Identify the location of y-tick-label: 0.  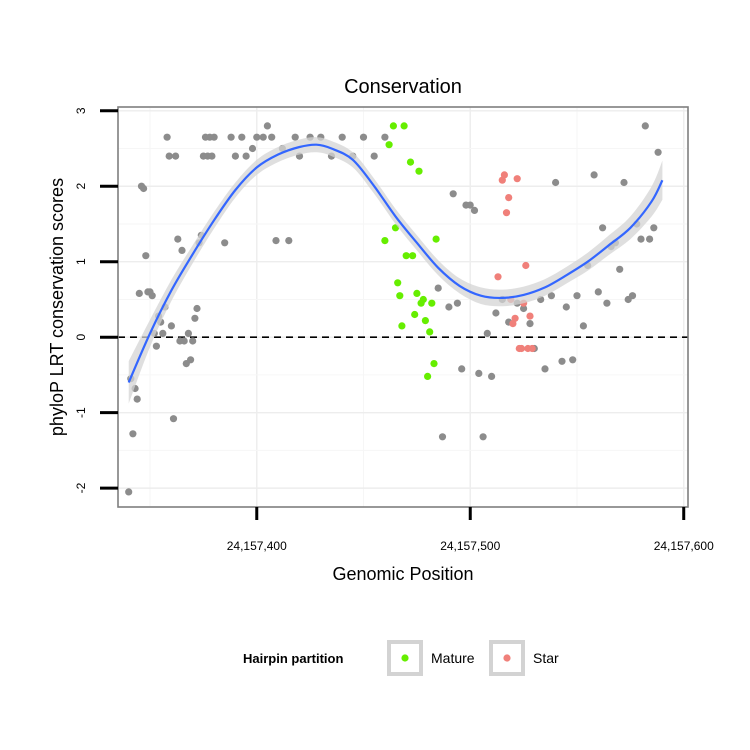
(81, 337).